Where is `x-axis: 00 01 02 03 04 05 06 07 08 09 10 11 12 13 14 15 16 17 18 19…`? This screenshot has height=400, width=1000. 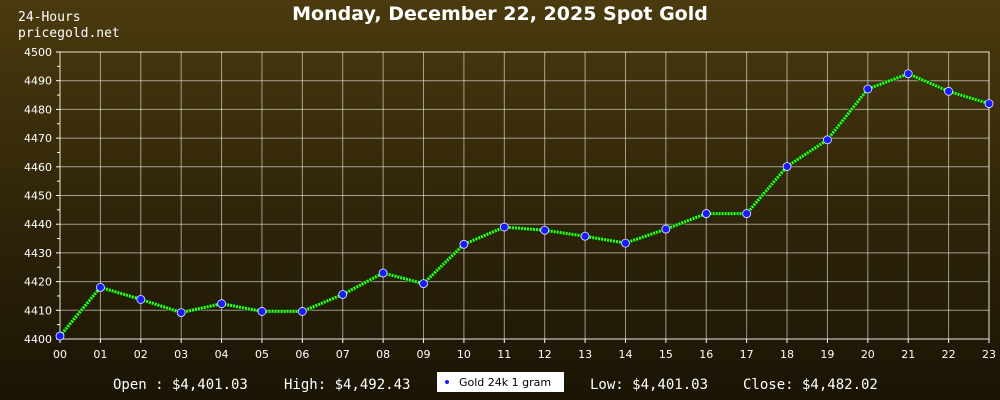
x-axis: 00 01 02 03 04 05 06 07 08 09 10 11 12 13 14 15 16 17 18 19… is located at coordinates (524, 350).